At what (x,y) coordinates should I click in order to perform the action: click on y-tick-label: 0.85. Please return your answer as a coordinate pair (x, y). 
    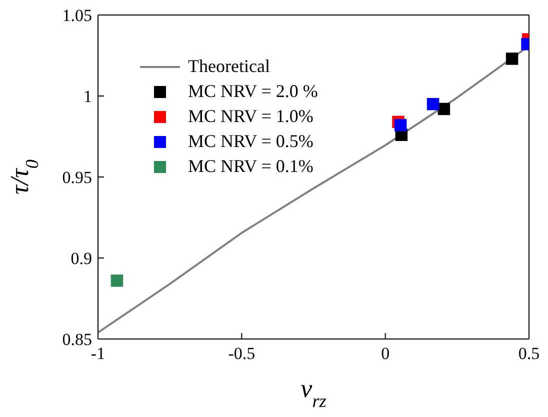
    Looking at the image, I should click on (77, 340).